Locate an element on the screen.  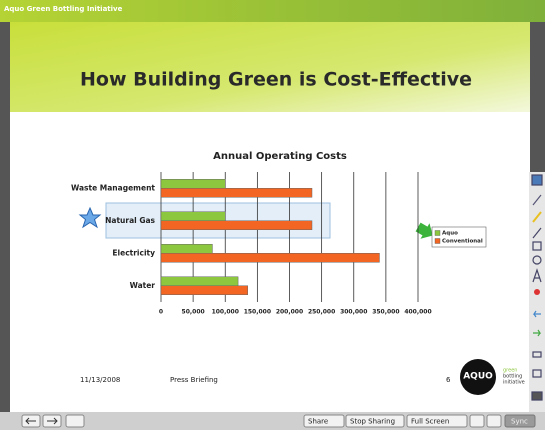
x-tick-label: 200,000 is located at coordinates (289, 312).